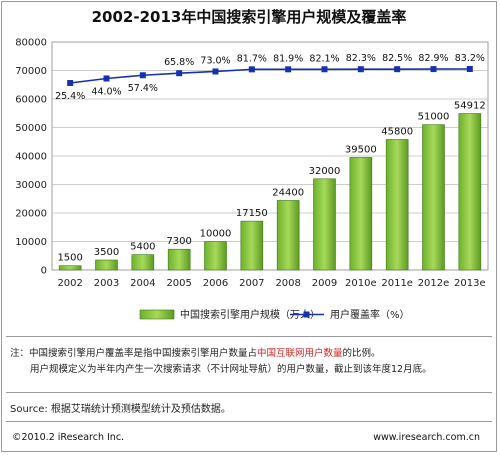 Image resolution: width=500 pixels, height=455 pixels. I want to click on coverage-label: 81.7%, so click(252, 58).